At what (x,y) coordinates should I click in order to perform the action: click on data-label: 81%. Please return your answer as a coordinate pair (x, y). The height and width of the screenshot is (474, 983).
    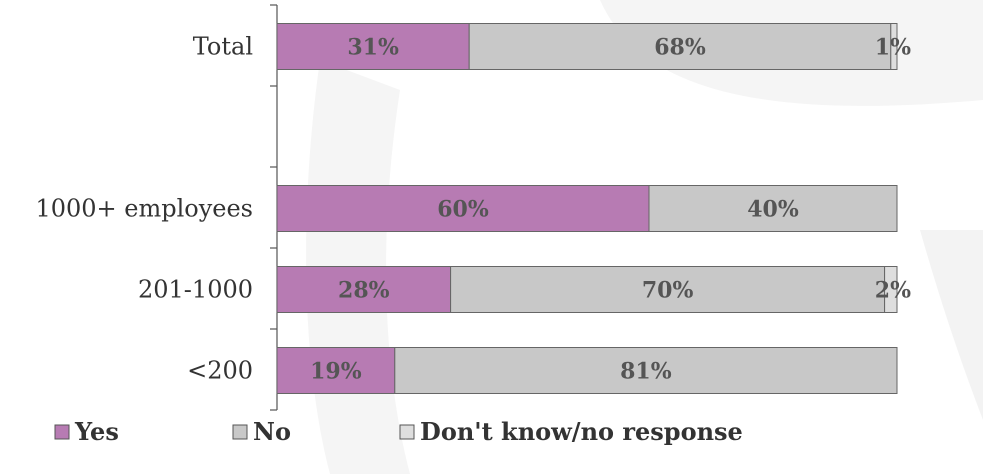
    Looking at the image, I should click on (646, 372).